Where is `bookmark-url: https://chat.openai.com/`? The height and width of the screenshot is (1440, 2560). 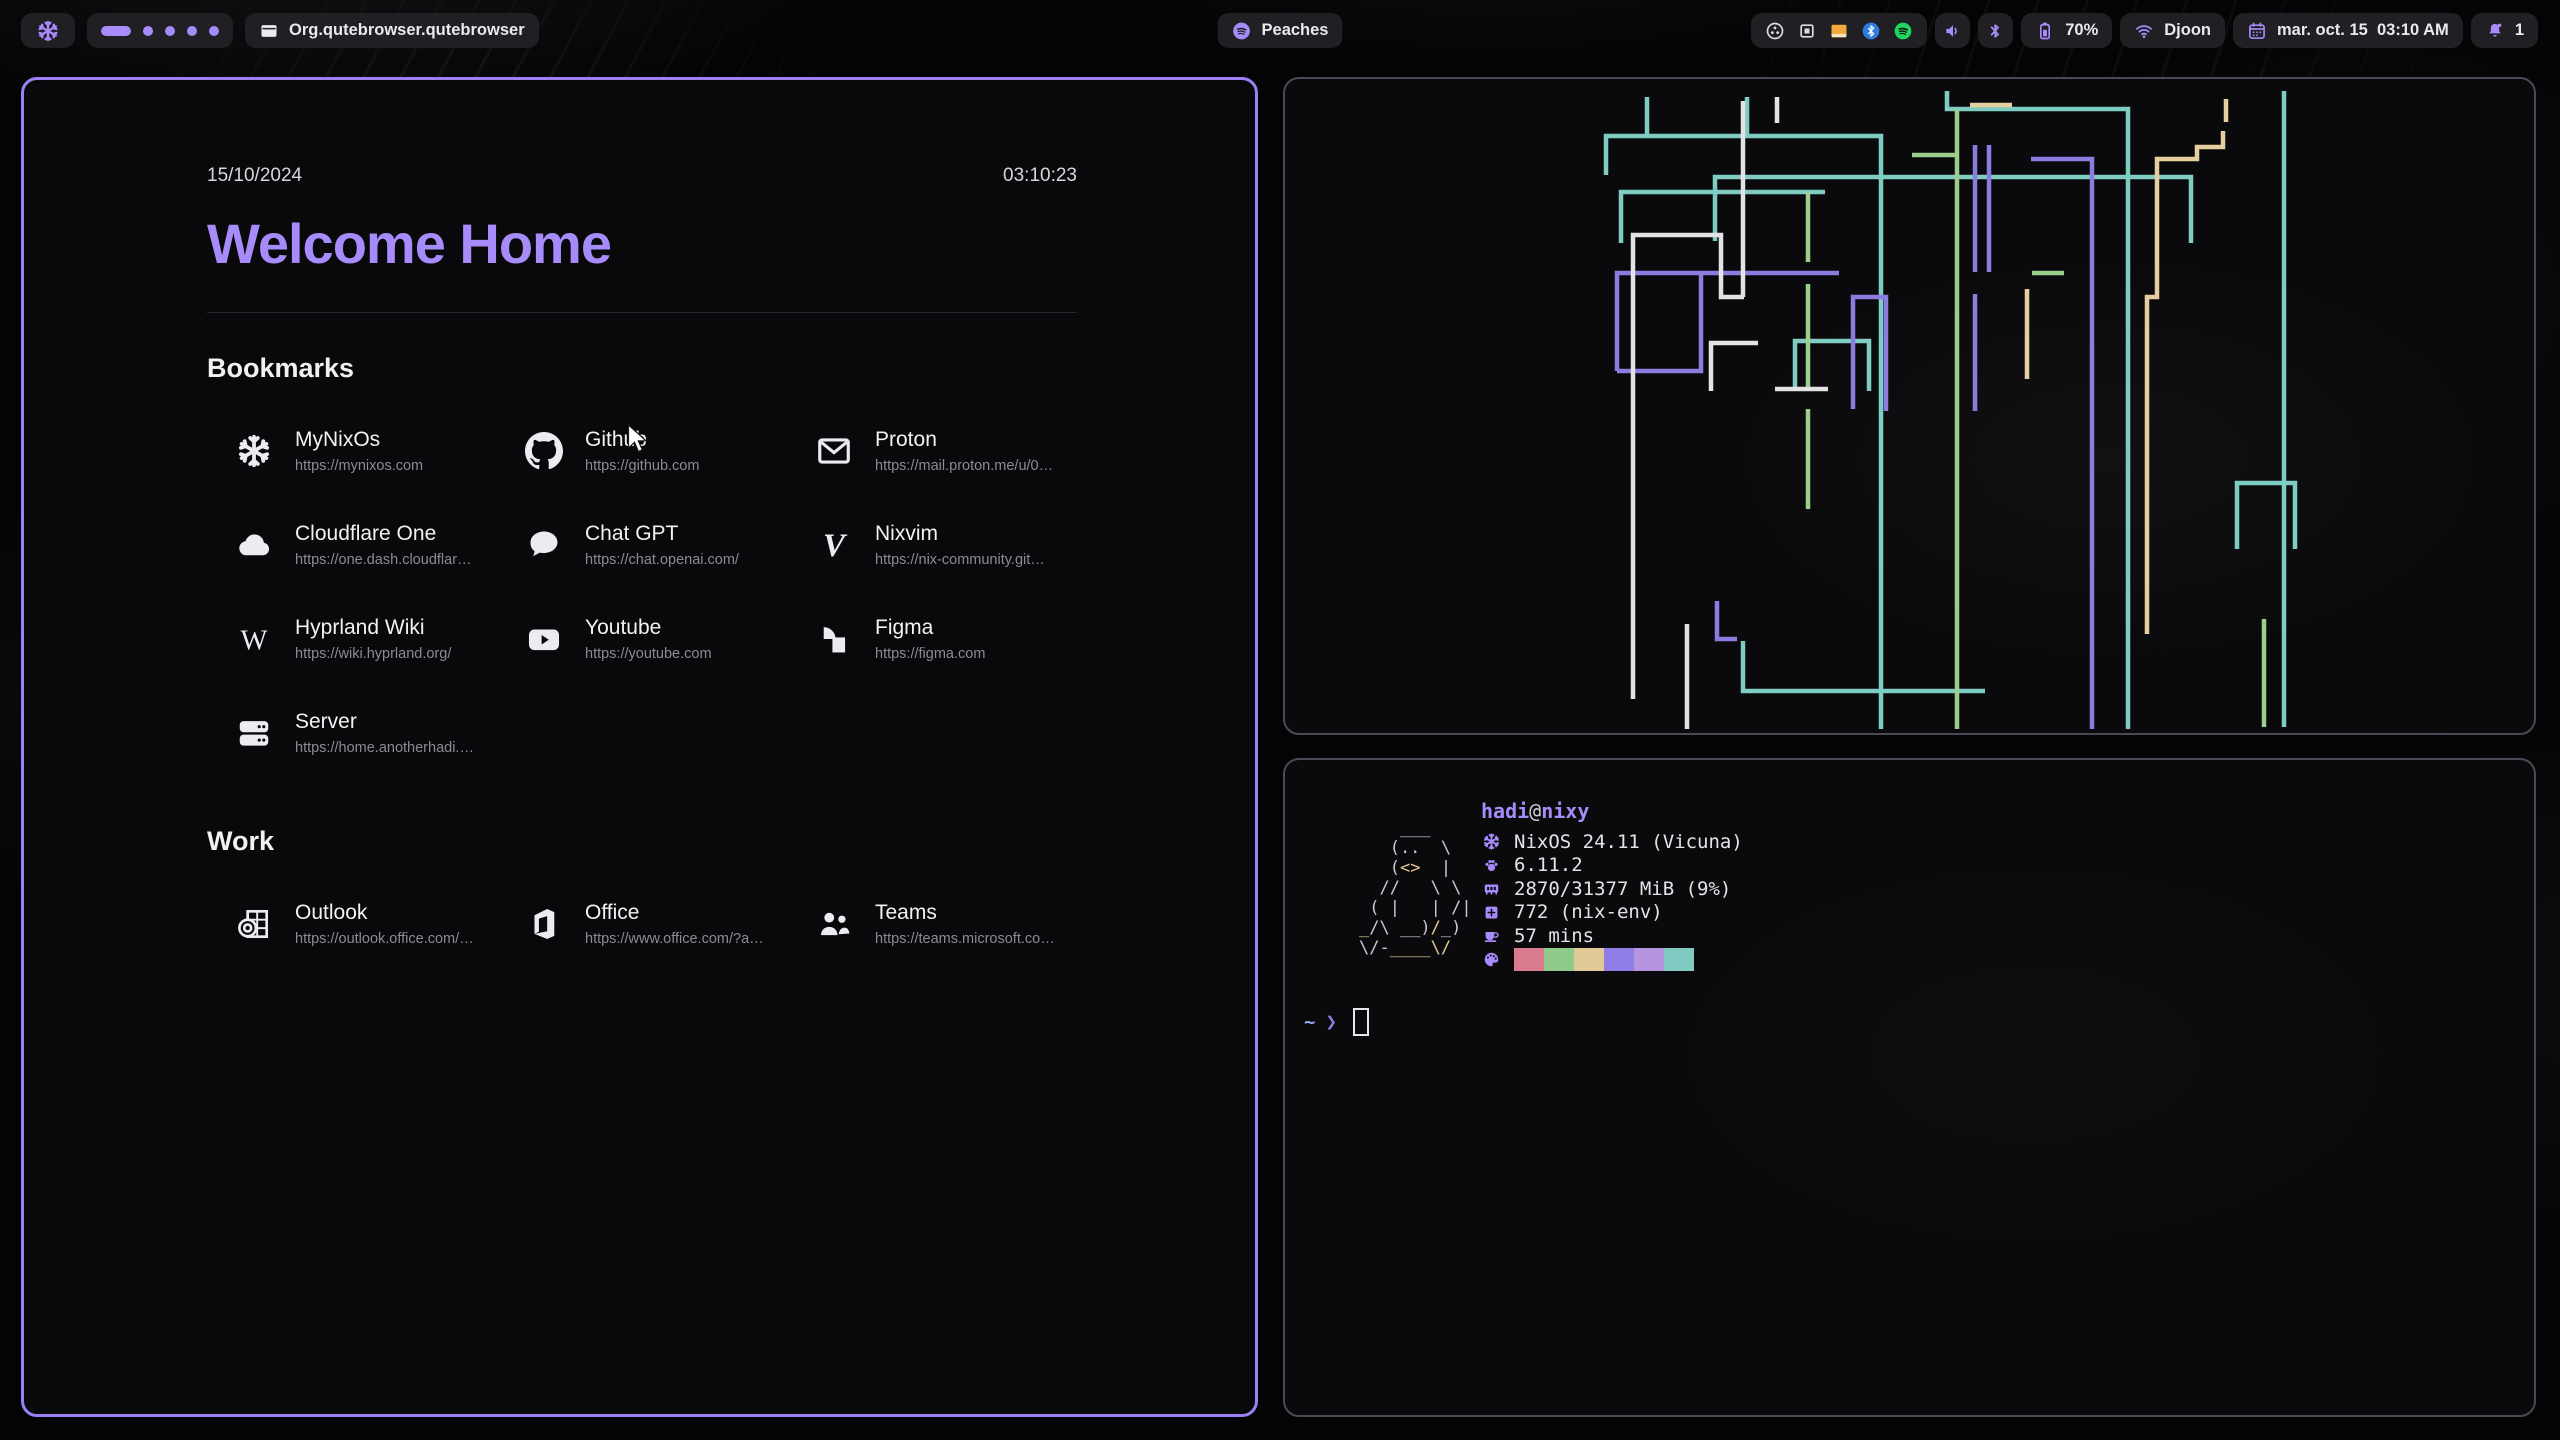 bookmark-url: https://chat.openai.com/ is located at coordinates (662, 560).